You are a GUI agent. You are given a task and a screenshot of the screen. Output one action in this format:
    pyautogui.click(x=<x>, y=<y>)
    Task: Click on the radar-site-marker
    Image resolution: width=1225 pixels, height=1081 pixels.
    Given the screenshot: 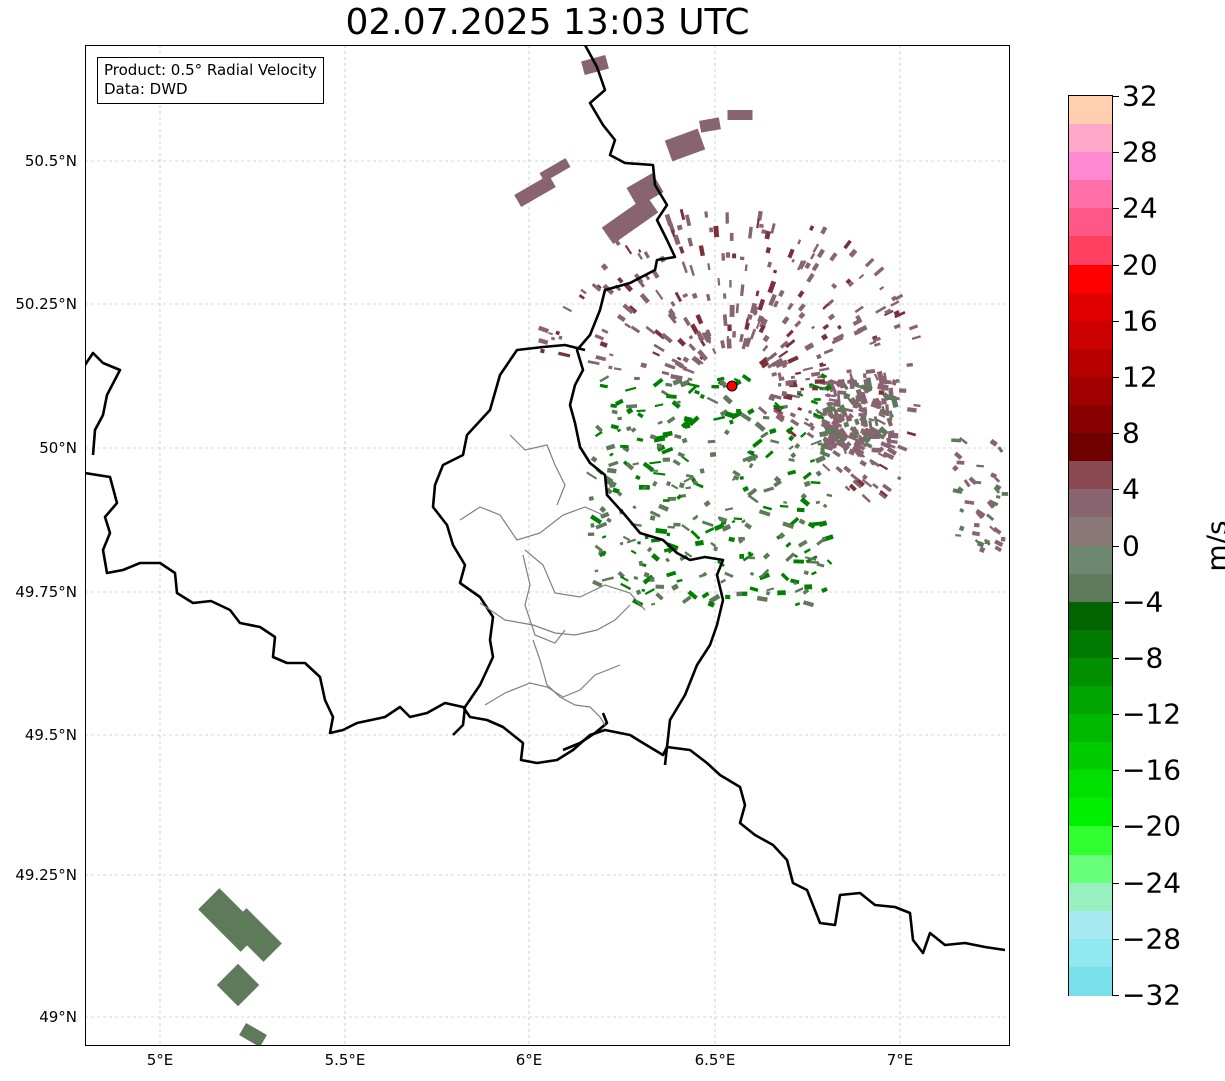 What is the action you would take?
    pyautogui.click(x=732, y=386)
    